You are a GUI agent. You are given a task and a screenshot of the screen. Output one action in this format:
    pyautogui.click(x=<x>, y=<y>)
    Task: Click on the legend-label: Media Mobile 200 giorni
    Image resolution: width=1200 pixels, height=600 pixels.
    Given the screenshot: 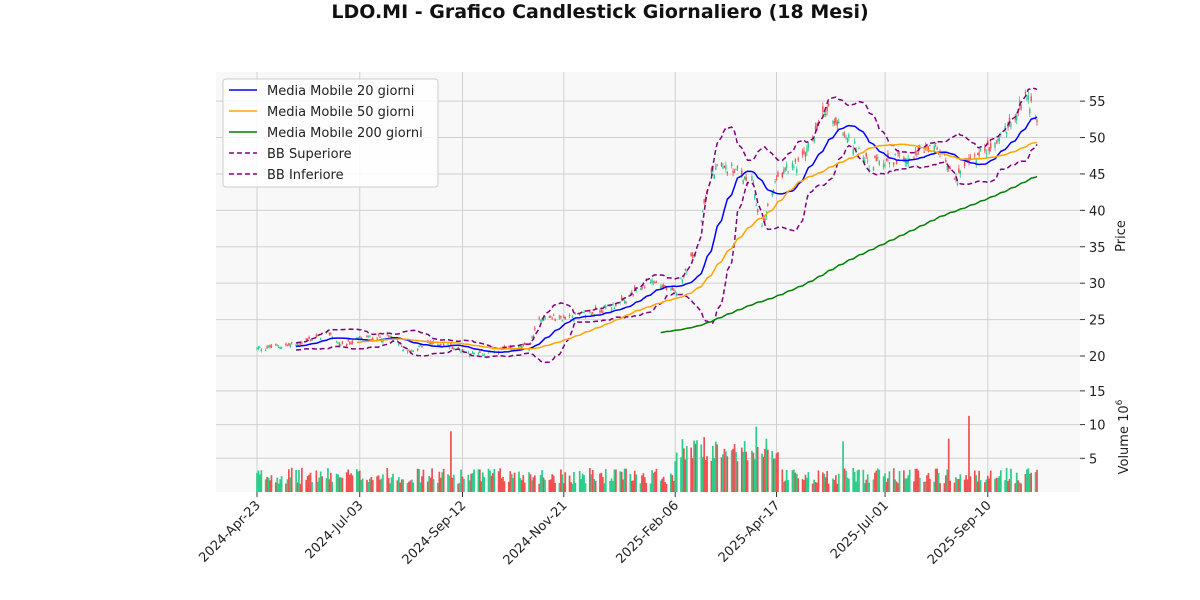 What is the action you would take?
    pyautogui.click(x=345, y=133)
    